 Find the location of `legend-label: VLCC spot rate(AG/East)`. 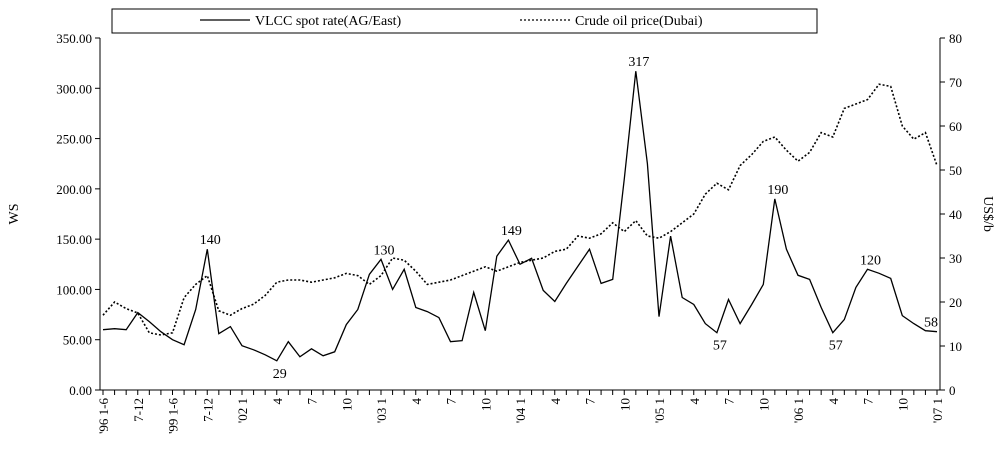

legend-label: VLCC spot rate(AG/East) is located at coordinates (328, 21).